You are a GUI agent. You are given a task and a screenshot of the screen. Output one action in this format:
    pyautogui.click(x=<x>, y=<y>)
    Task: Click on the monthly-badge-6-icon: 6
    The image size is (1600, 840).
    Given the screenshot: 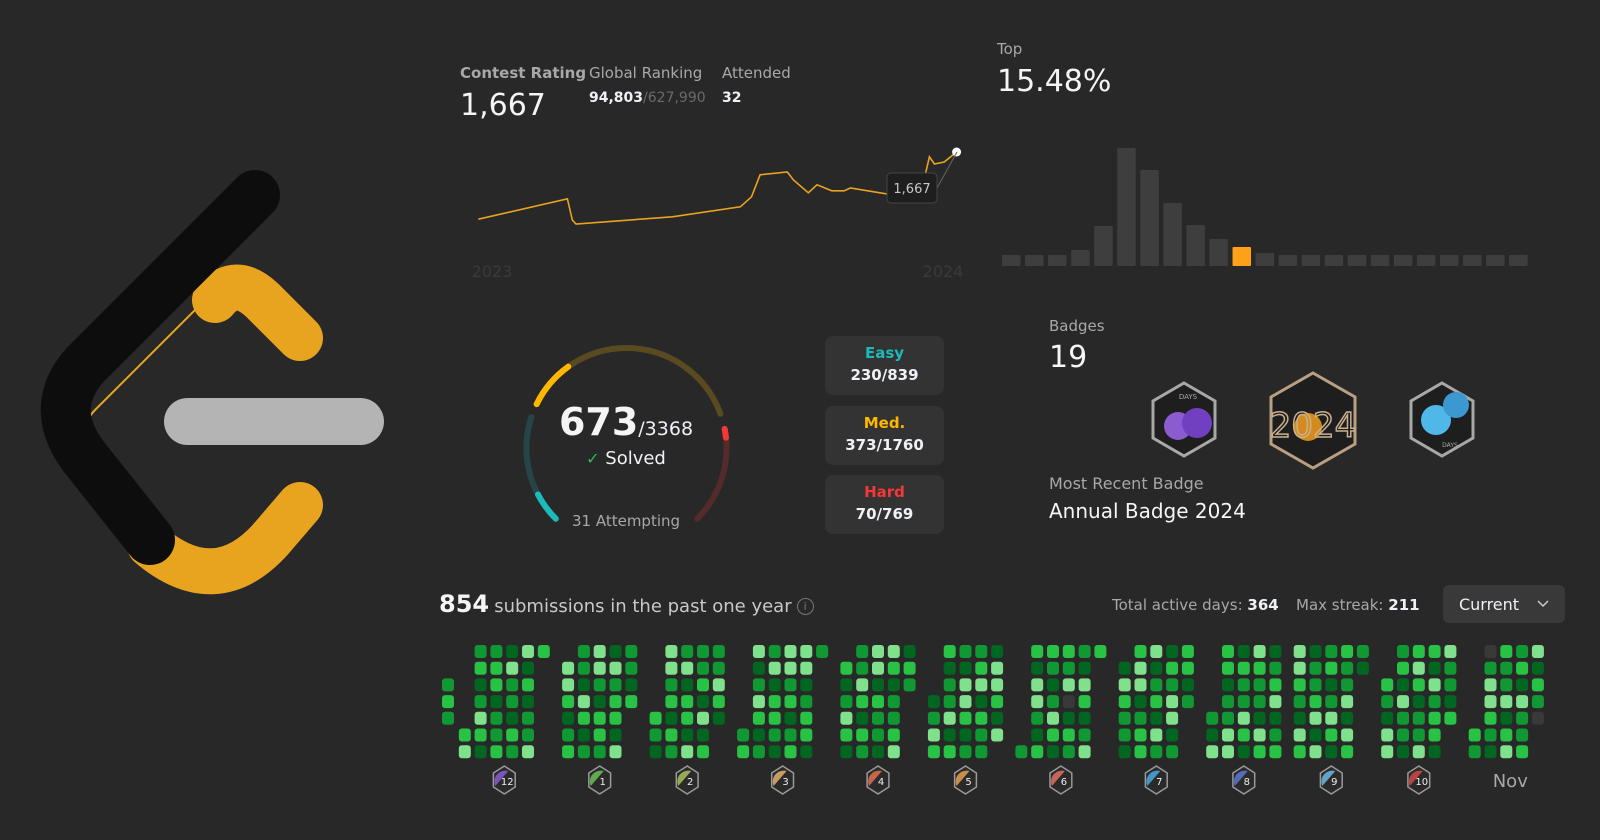 What is the action you would take?
    pyautogui.click(x=1061, y=780)
    